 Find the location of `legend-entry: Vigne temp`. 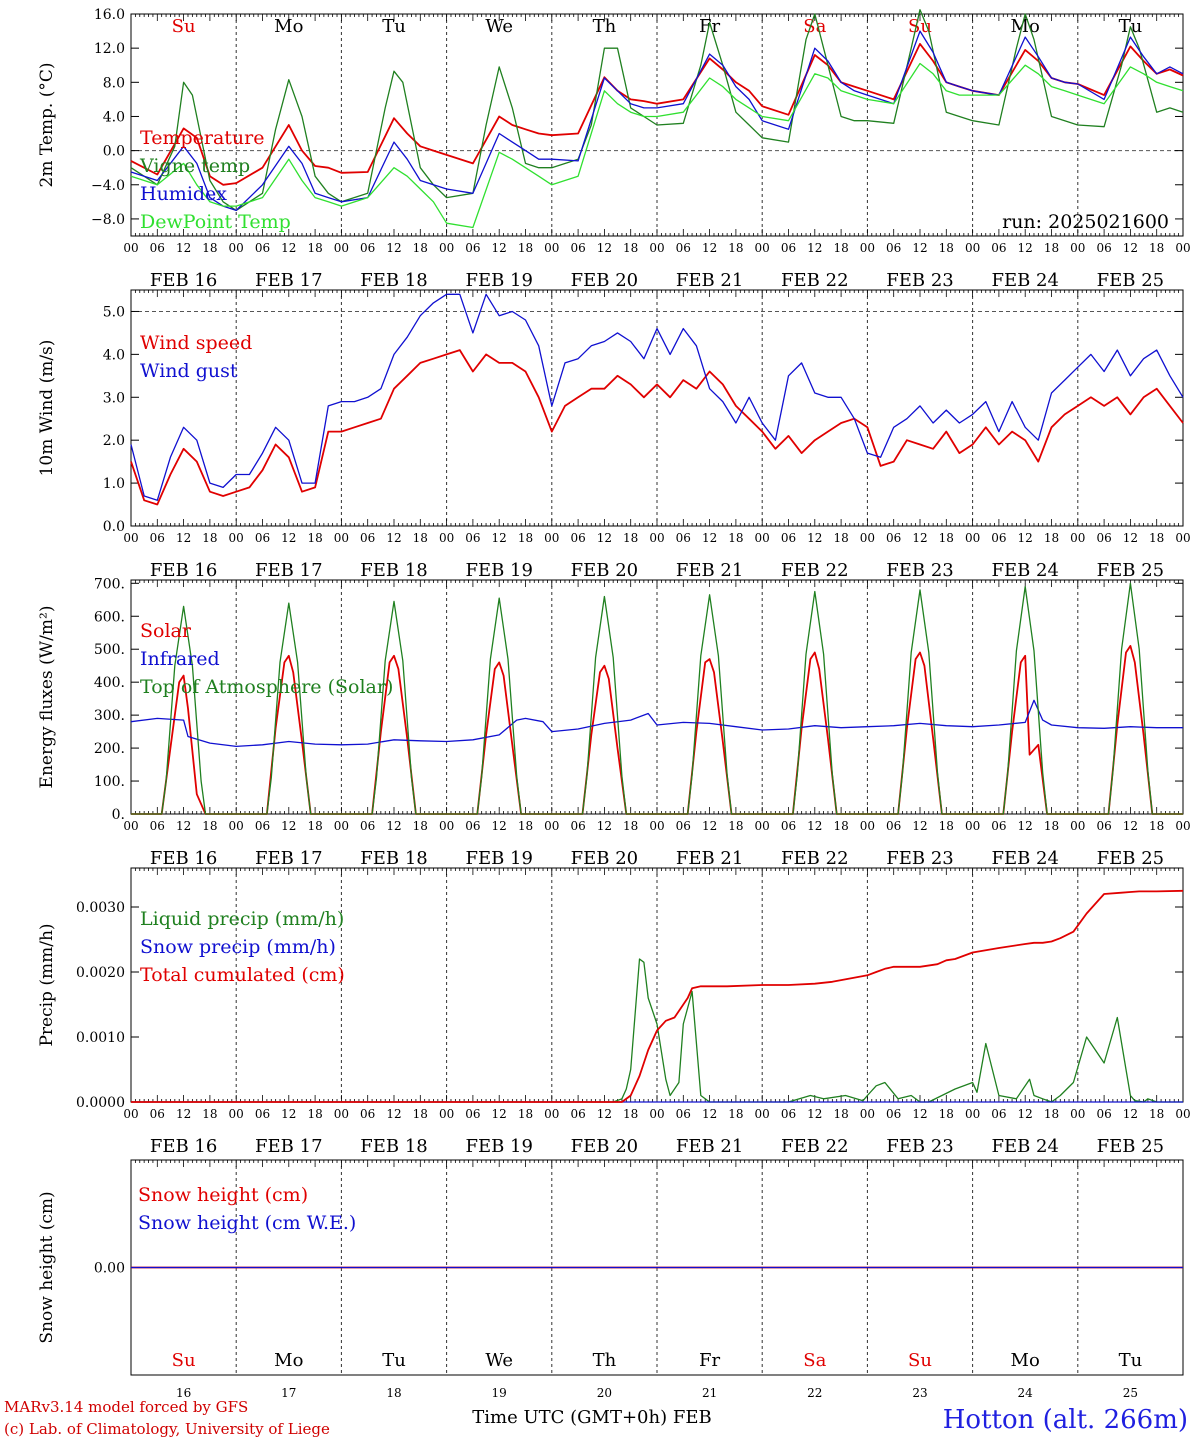

legend-entry: Vigne temp is located at coordinates (194, 166).